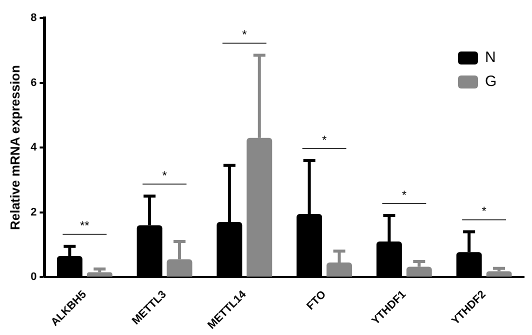  What do you see at coordinates (34, 148) in the screenshot?
I see `y-tick-label: 4` at bounding box center [34, 148].